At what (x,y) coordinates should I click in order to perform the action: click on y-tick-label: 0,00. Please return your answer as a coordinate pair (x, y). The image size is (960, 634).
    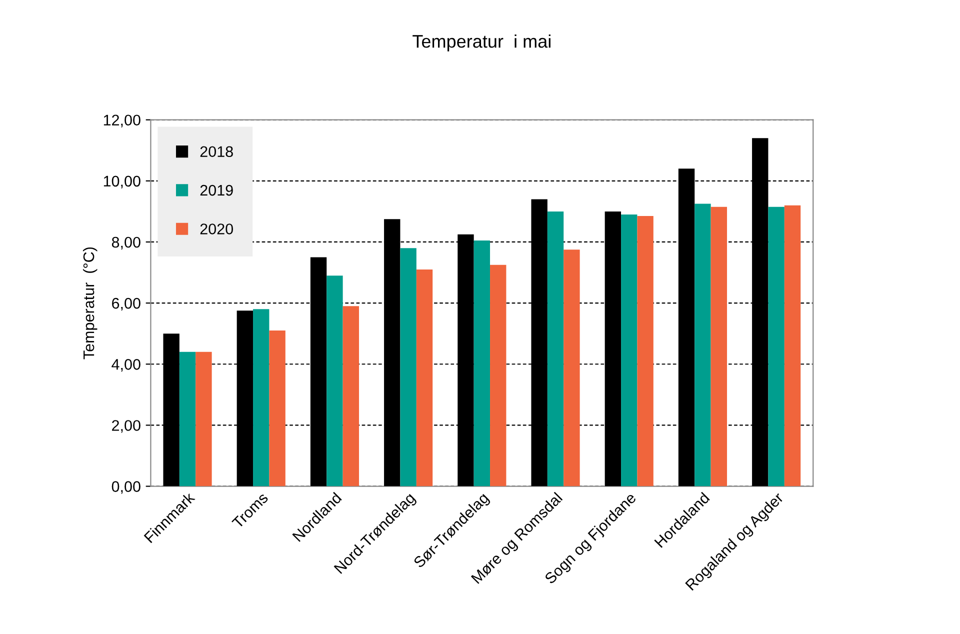
    Looking at the image, I should click on (126, 487).